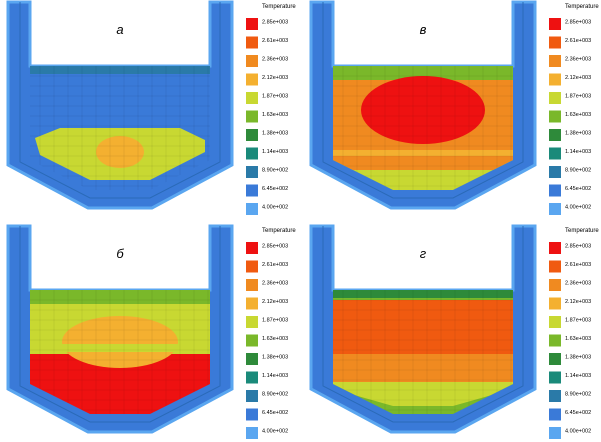  What do you see at coordinates (275, 265) in the screenshot?
I see `legend-label: 2.61e+003` at bounding box center [275, 265].